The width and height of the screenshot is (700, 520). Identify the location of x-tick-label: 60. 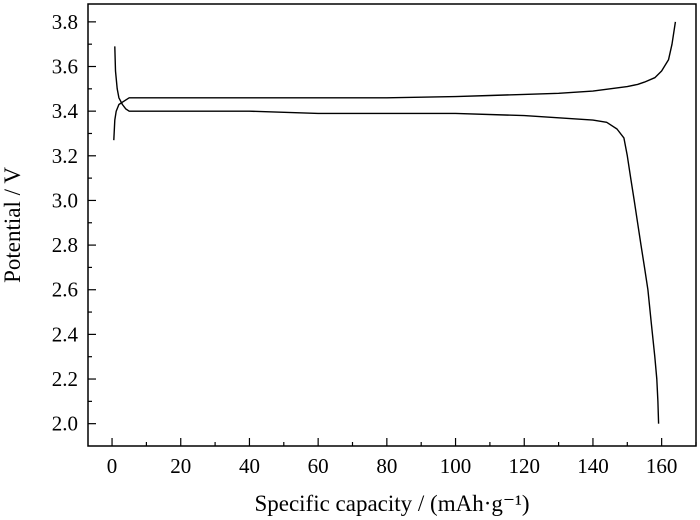
(318, 466).